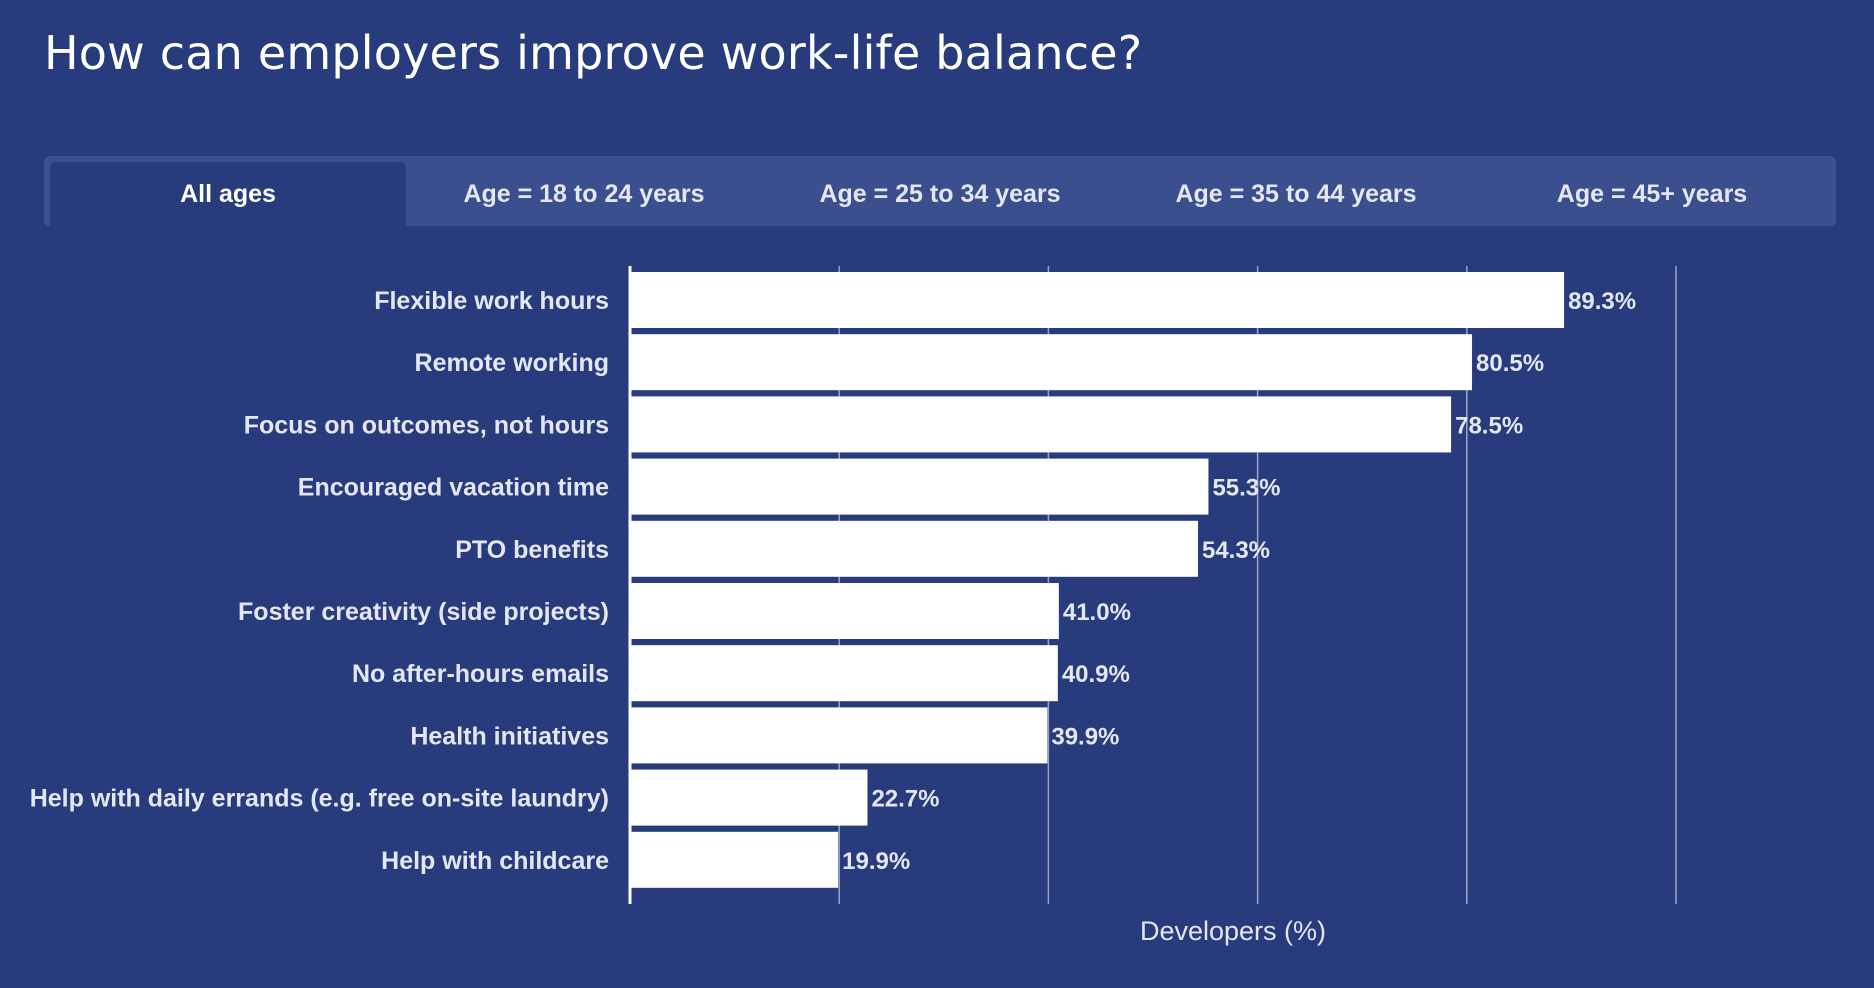 The image size is (1874, 988). I want to click on category-label-4: PTO benefits, so click(532, 550).